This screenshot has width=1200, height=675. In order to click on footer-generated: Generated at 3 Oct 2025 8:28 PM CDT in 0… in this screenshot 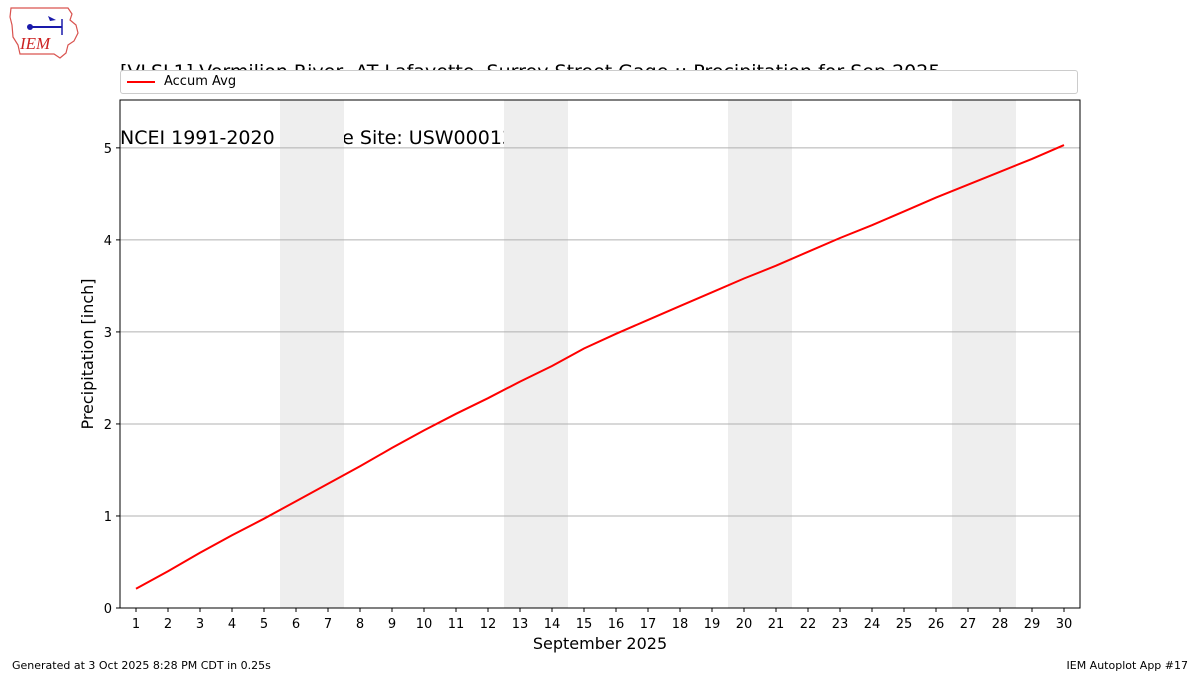, I will do `click(141, 665)`.